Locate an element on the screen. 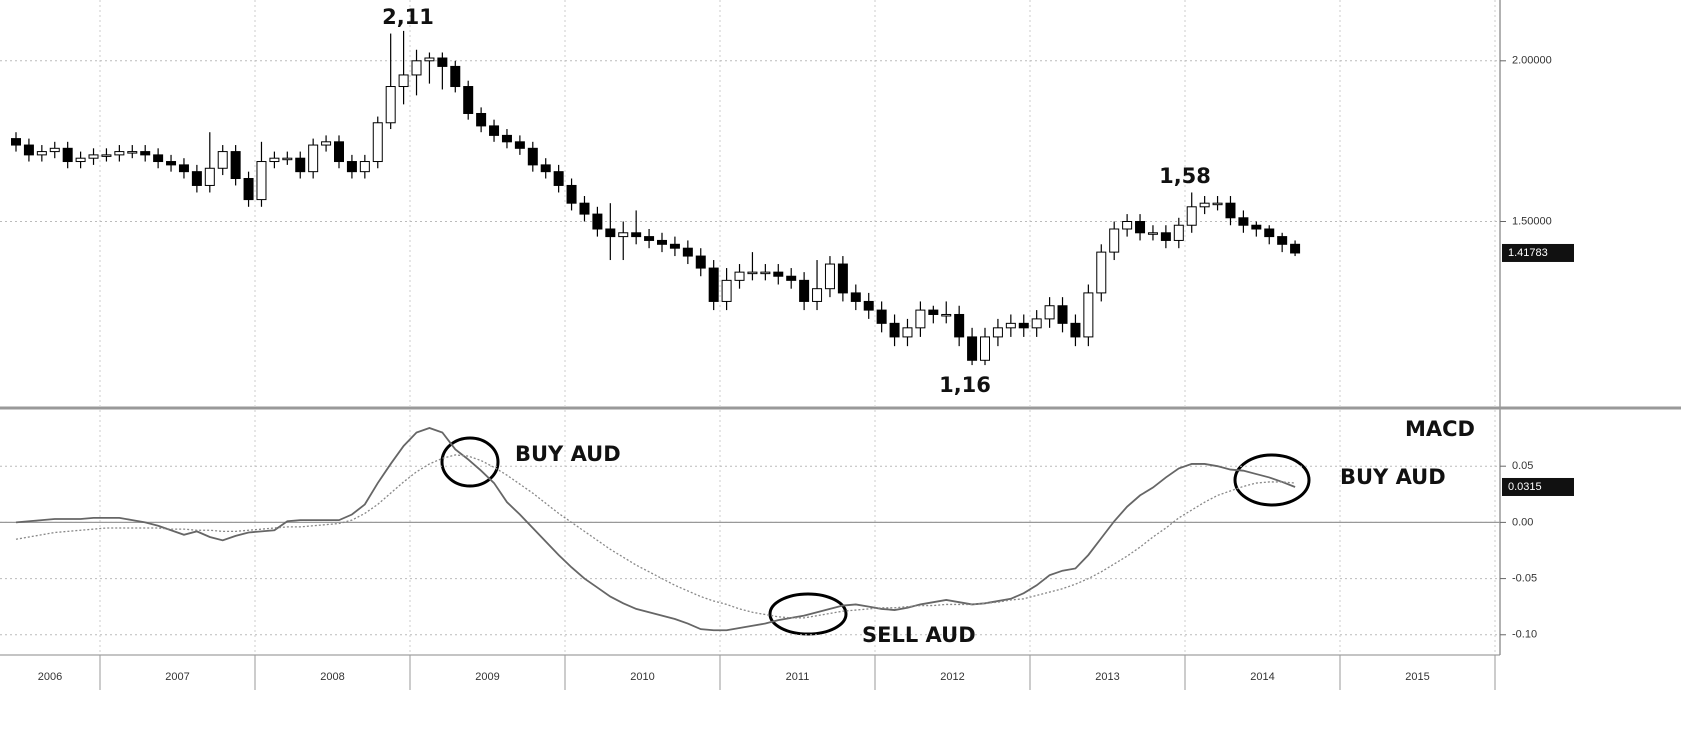 The width and height of the screenshot is (1681, 734). x-tick-label: 2009 is located at coordinates (487, 677).